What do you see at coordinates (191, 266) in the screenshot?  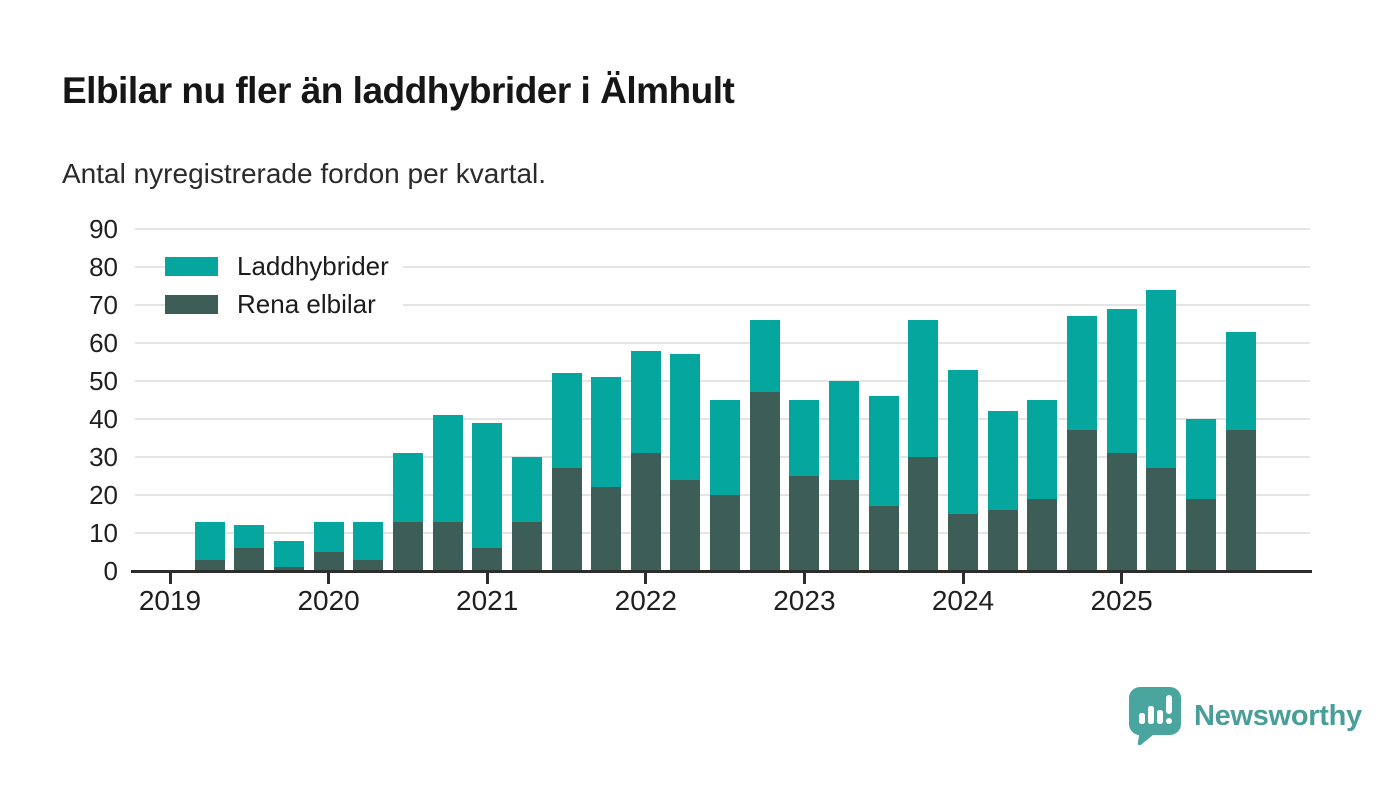 I see `legend-swatch-laddhybrider` at bounding box center [191, 266].